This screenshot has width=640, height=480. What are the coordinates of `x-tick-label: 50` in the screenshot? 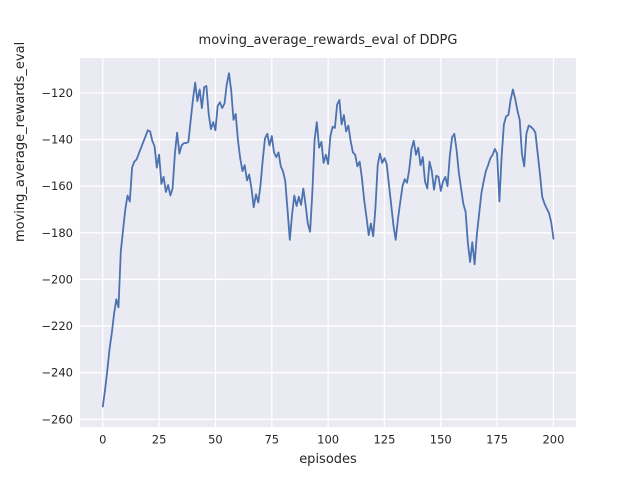 It's located at (215, 440).